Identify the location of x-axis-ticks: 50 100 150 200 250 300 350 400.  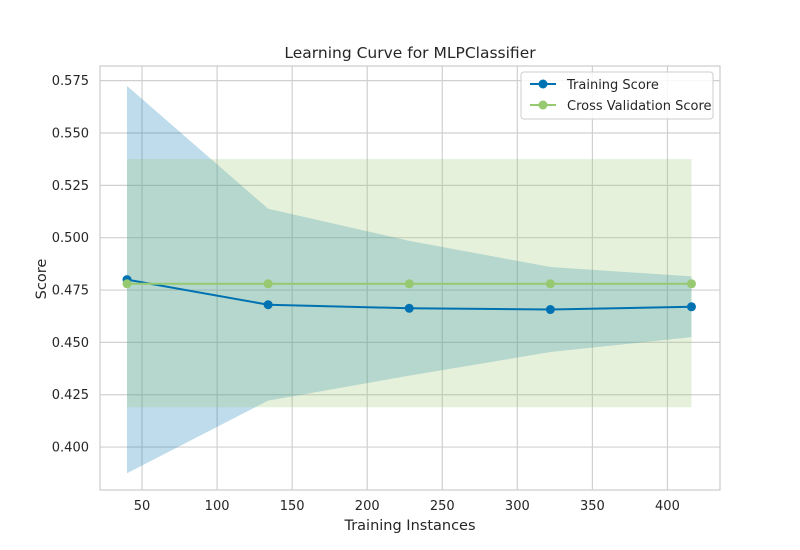
(407, 506).